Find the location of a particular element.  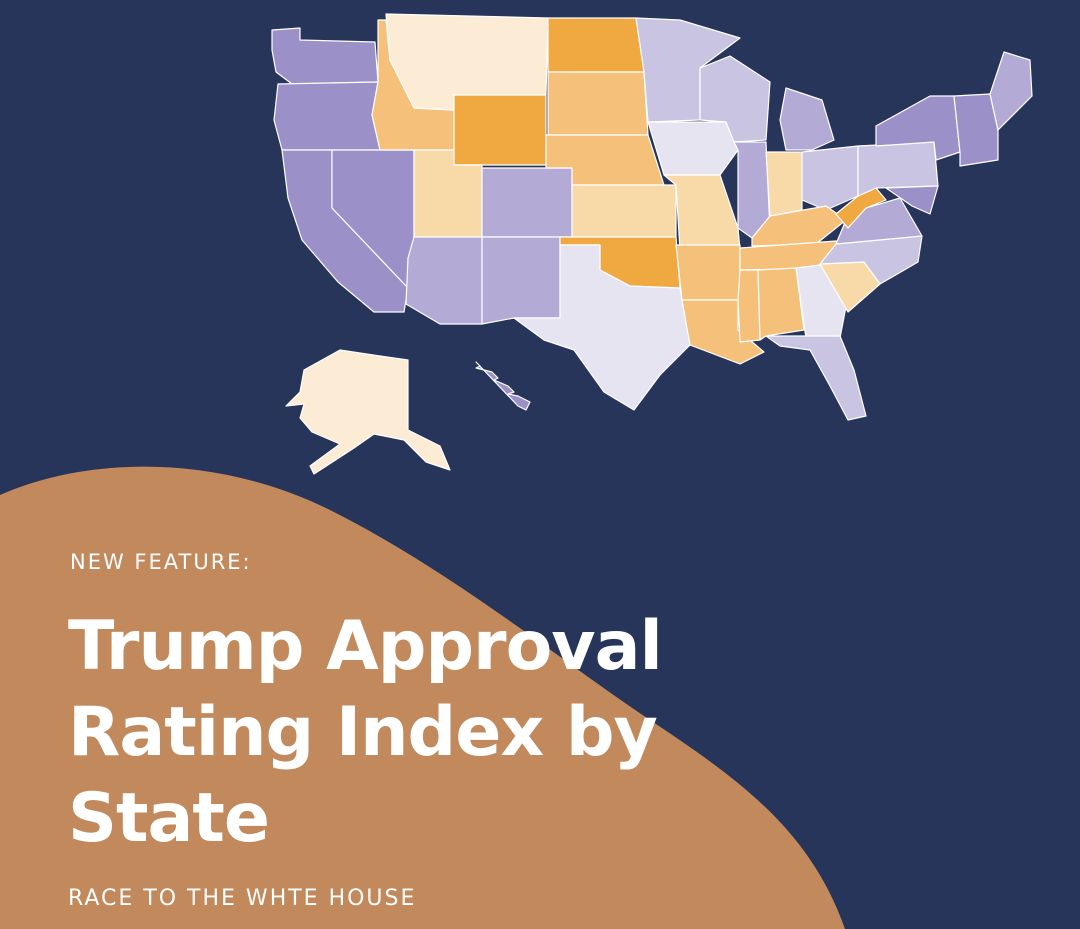

page-title: Trump Approval Rating Index by State is located at coordinates (365, 732).